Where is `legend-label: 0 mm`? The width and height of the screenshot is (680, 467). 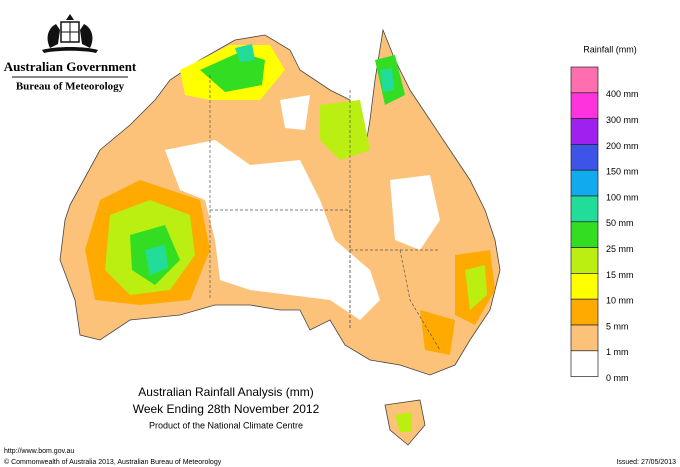
legend-label: 0 mm is located at coordinates (617, 378).